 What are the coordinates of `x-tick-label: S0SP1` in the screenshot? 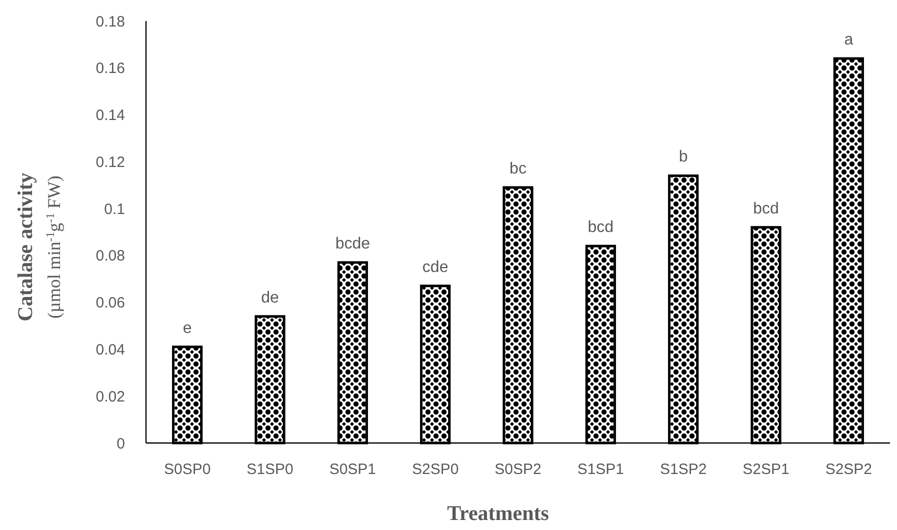 It's located at (352, 469).